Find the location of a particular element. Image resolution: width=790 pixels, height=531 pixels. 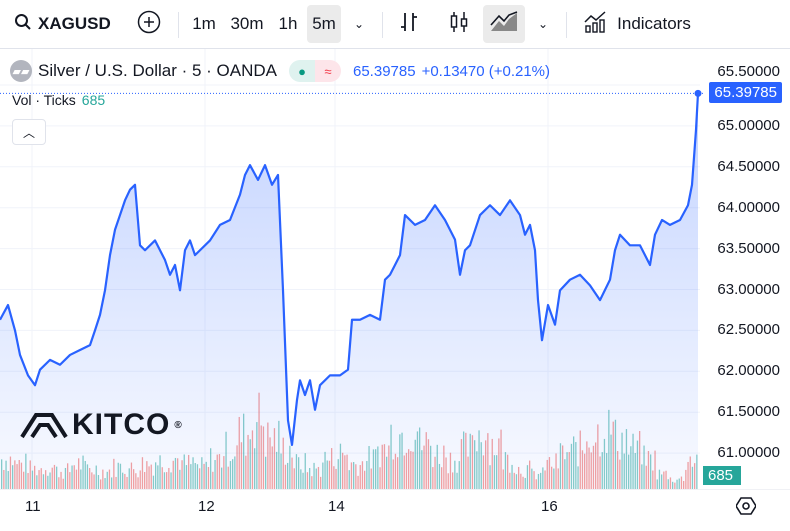

time-tick-label: 16 is located at coordinates (549, 506).